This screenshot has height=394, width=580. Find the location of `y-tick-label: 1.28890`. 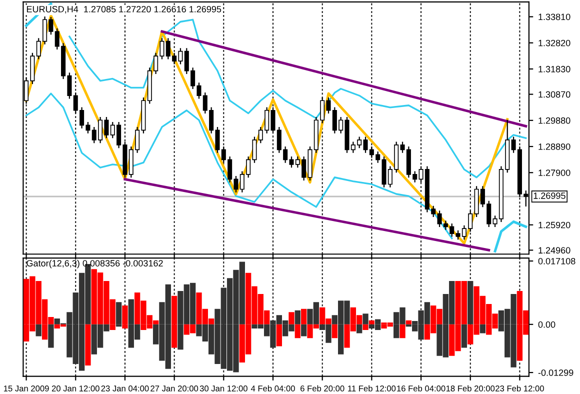

y-tick-label: 1.28890 is located at coordinates (554, 146).